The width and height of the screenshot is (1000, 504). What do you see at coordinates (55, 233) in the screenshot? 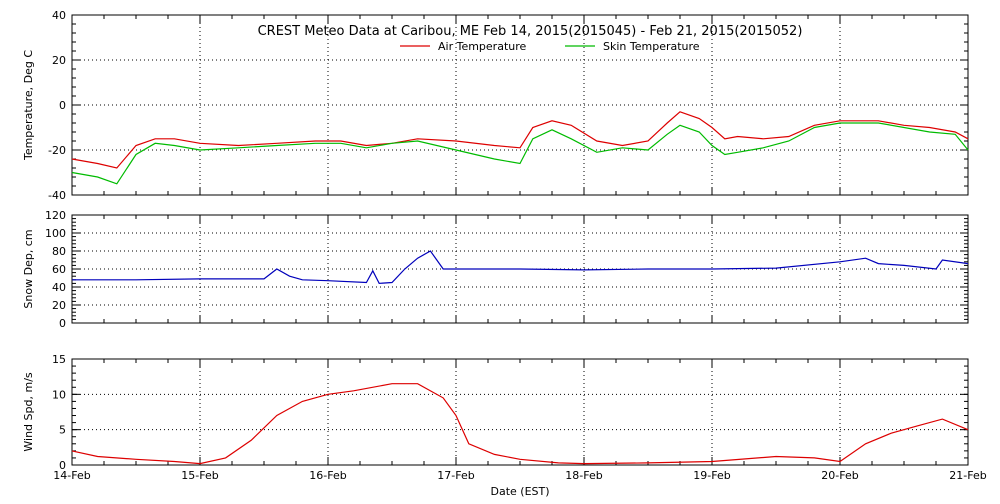
I see `y-tick-label: 100` at bounding box center [55, 233].